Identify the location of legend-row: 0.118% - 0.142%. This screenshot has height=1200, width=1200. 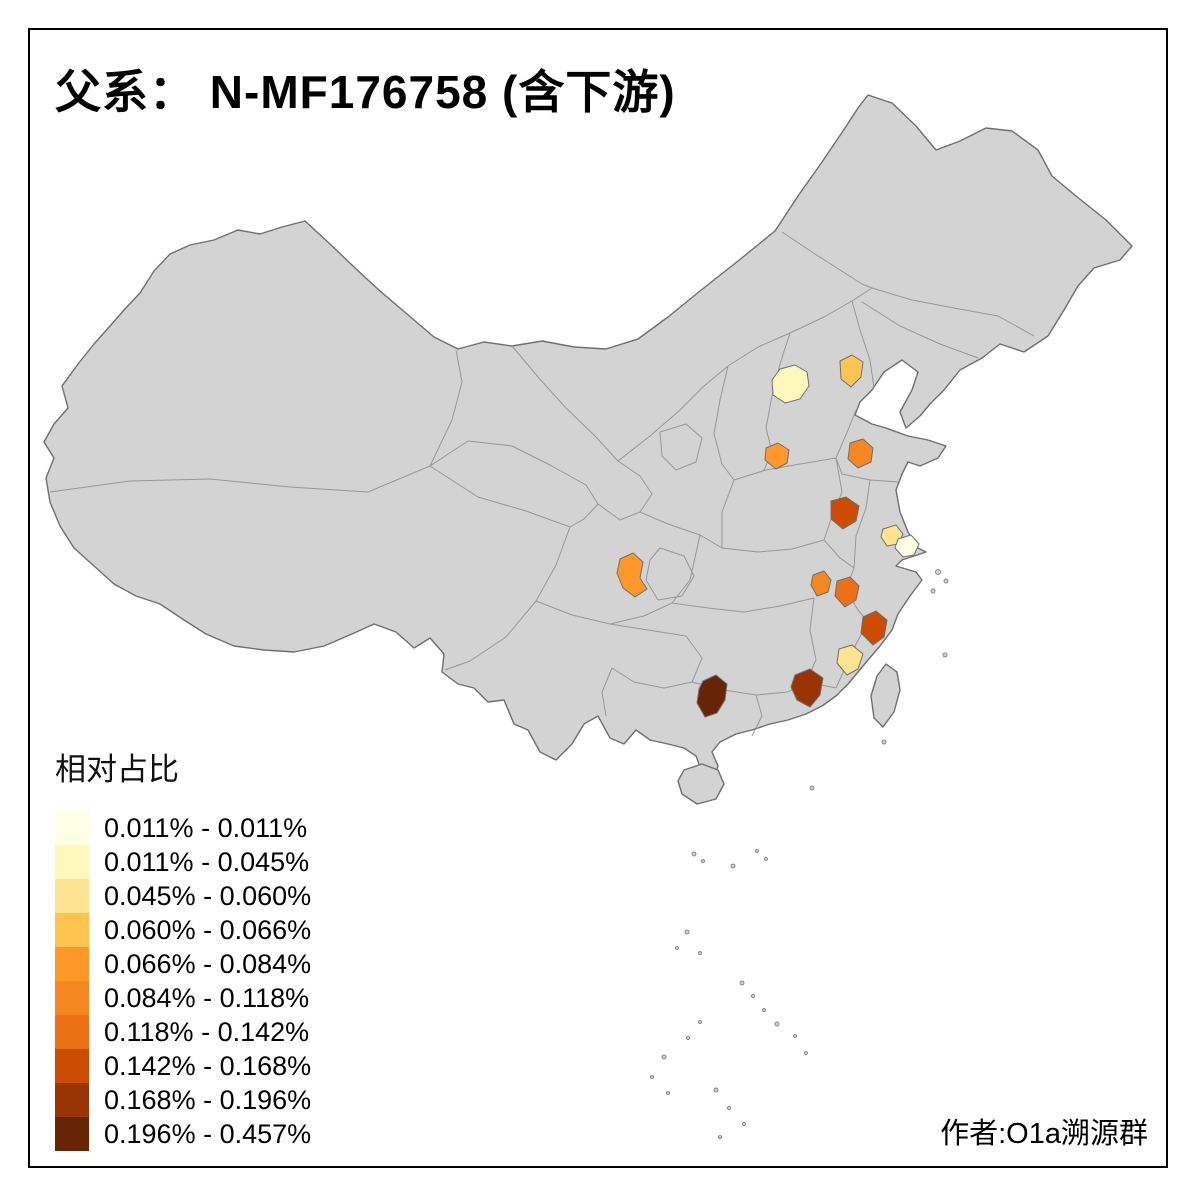
(183, 1032).